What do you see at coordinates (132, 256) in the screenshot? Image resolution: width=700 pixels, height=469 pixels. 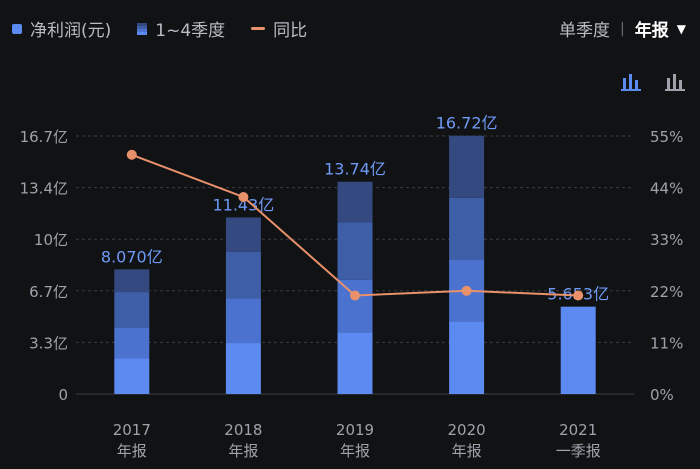 I see `bar-value-label: 8.070亿` at bounding box center [132, 256].